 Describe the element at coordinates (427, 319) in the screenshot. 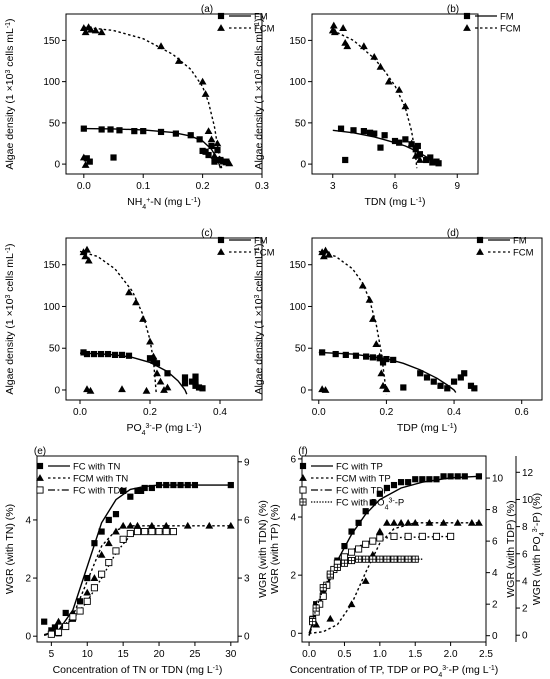

I see `plot-frame` at that location.